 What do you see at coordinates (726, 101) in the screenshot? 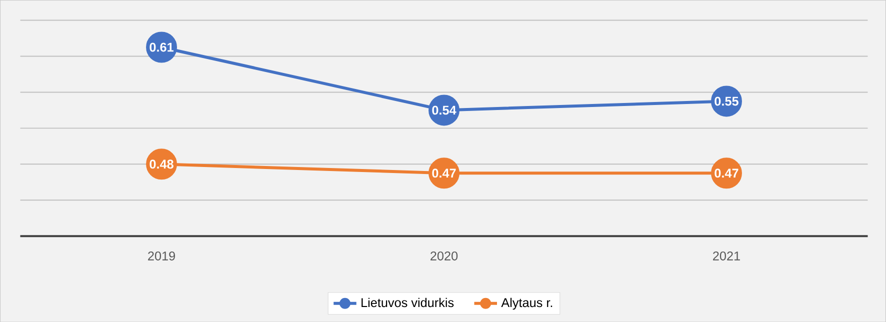
I see `data-label: 0.55` at bounding box center [726, 101].